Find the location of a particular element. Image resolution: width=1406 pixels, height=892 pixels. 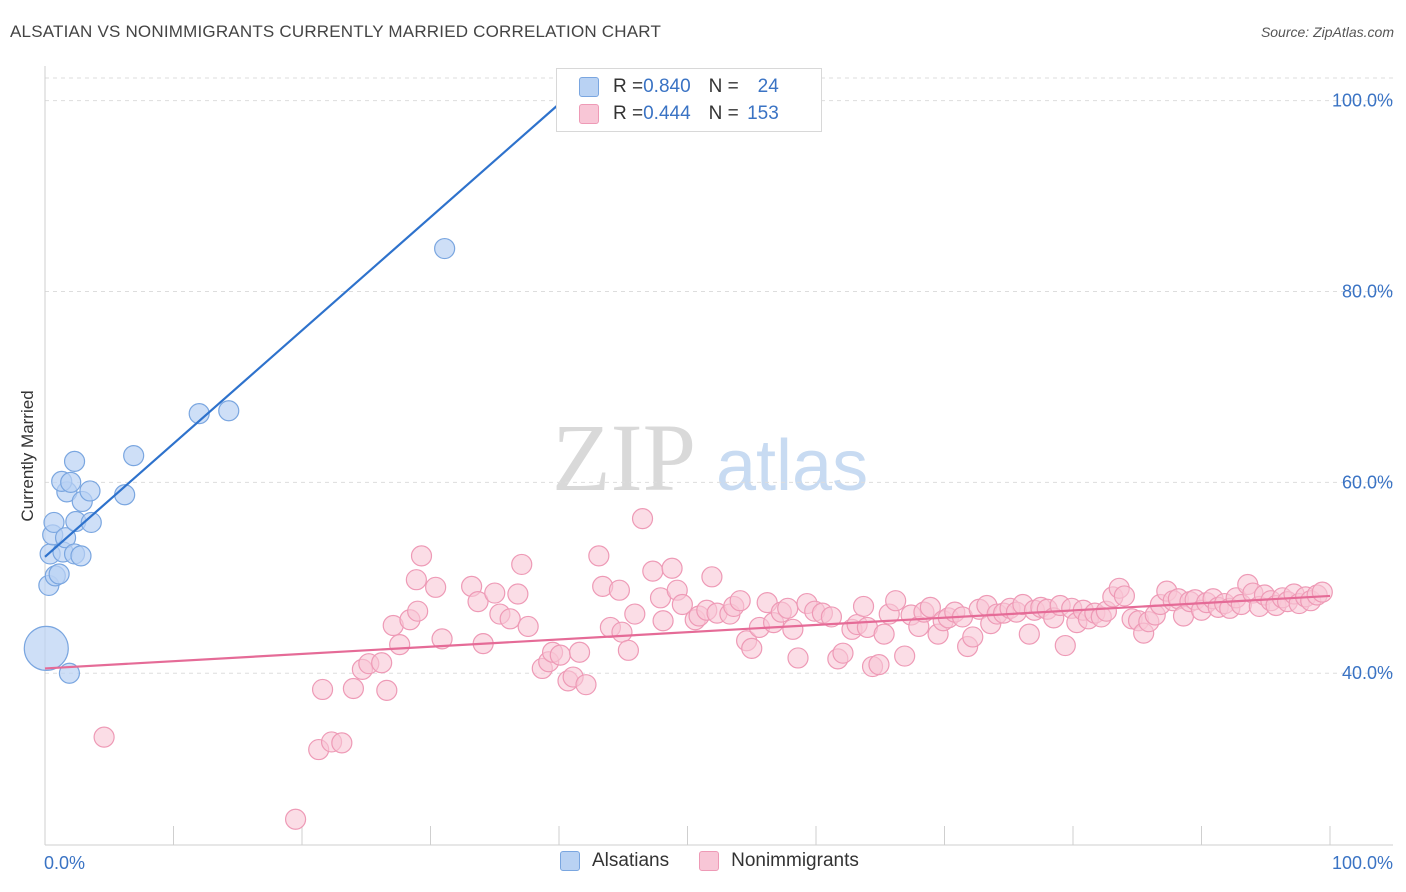

y-axis-label: Currently Married is located at coordinates (27, 455).